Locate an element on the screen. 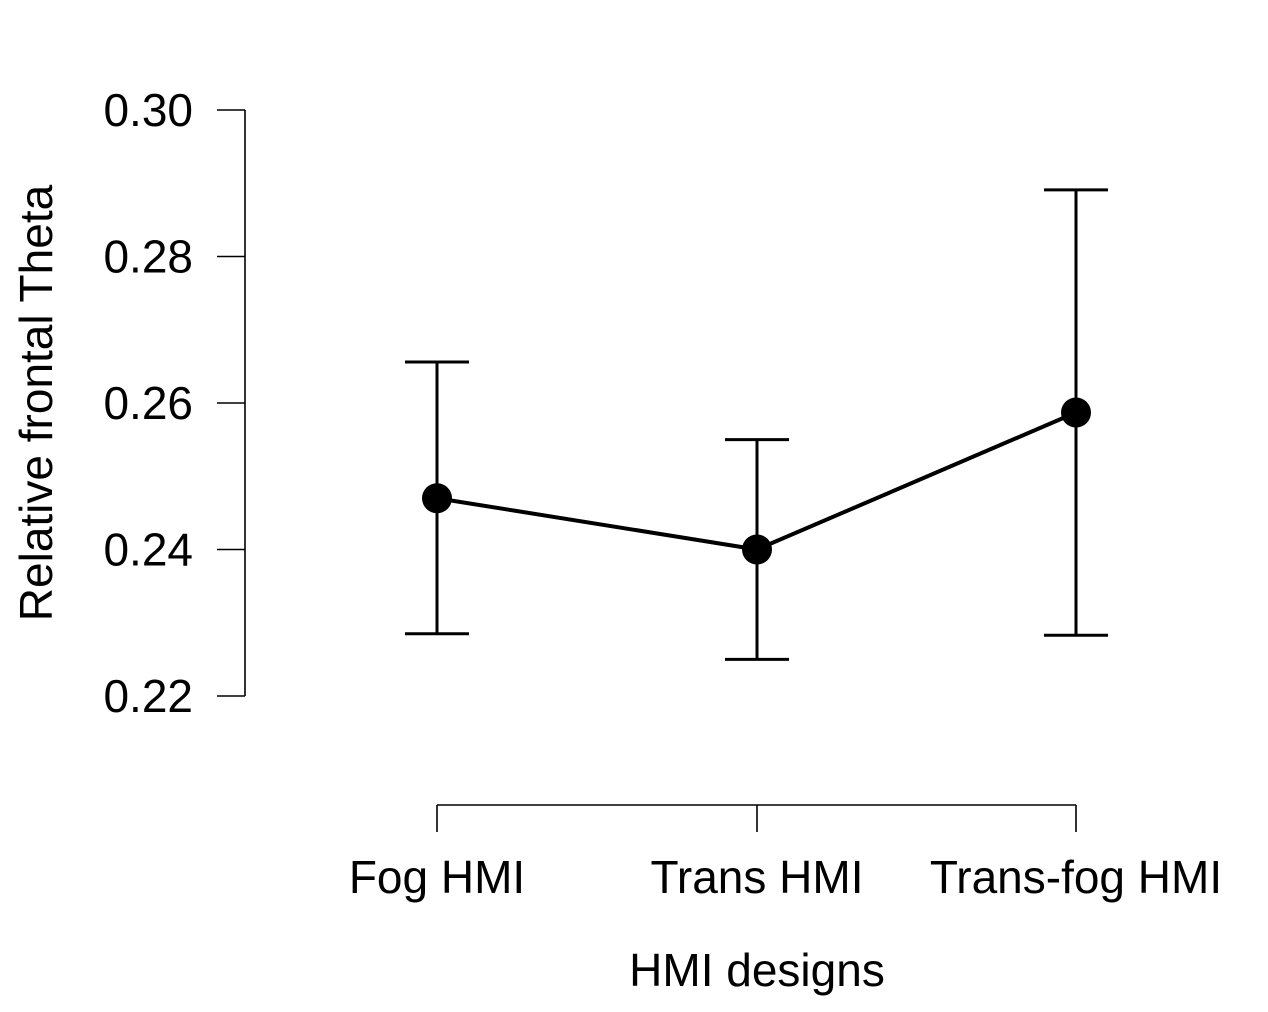 This screenshot has width=1268, height=1012. x-tick-label: Trans HMI is located at coordinates (757, 877).